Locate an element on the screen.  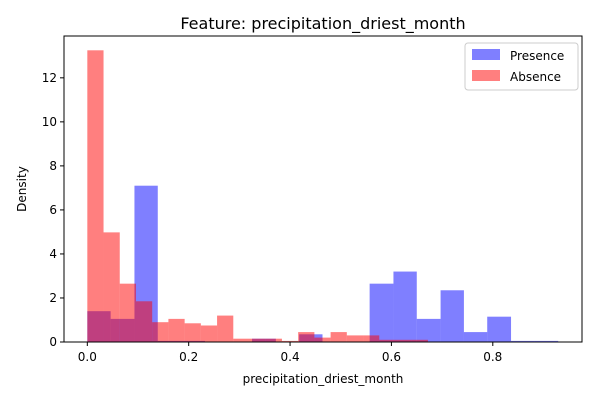
x-tick-label: 0.8 is located at coordinates (492, 357).